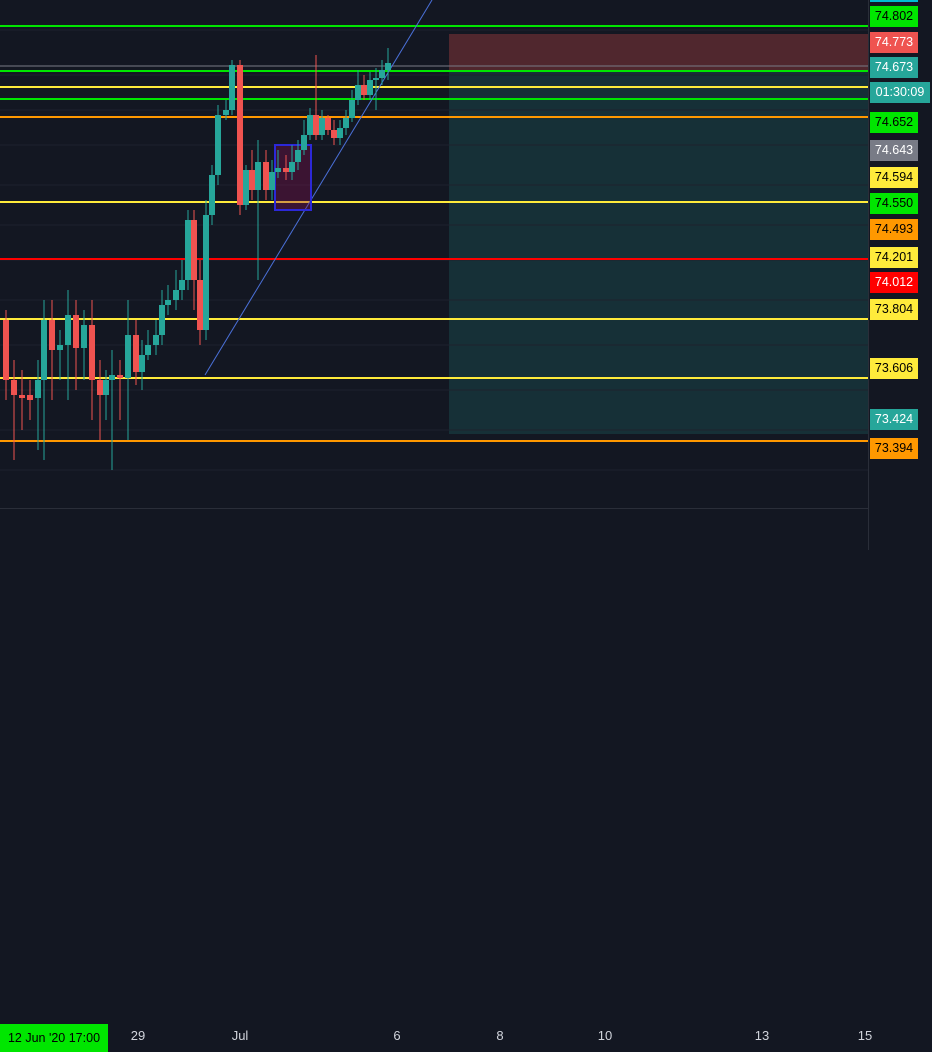  Describe the element at coordinates (894, 419) in the screenshot. I see `price-label: 73.424` at that location.